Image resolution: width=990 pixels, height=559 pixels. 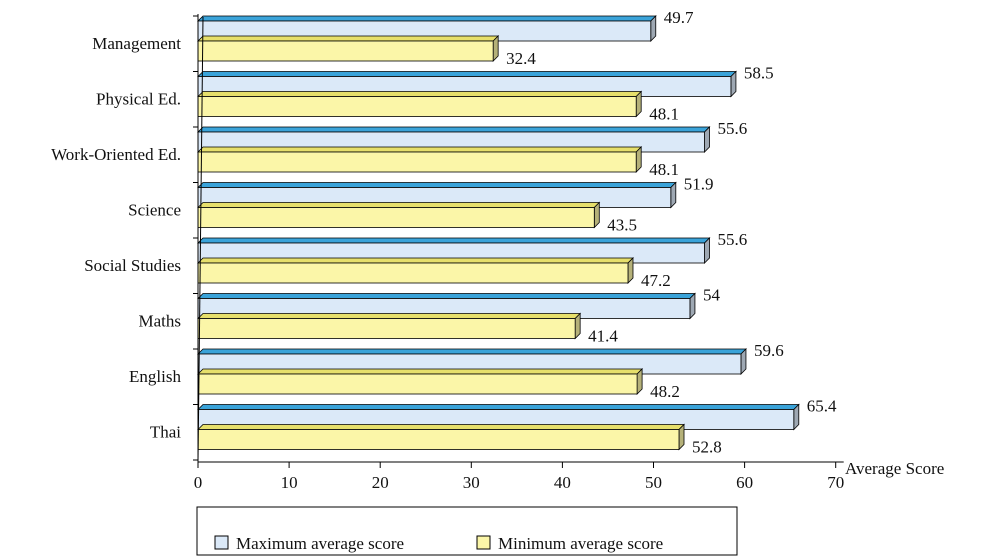 What do you see at coordinates (665, 391) in the screenshot?
I see `value-label-min-6: 48.2` at bounding box center [665, 391].